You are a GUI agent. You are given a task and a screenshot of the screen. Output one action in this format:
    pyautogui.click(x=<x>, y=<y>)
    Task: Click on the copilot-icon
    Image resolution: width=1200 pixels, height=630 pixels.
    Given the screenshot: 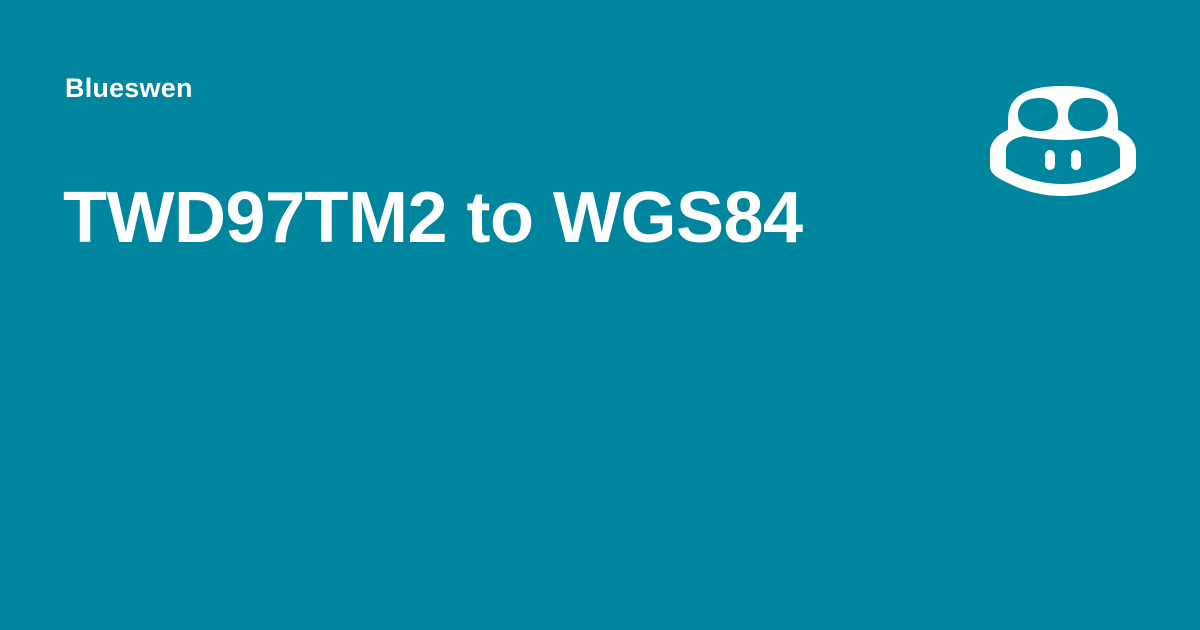 What is the action you would take?
    pyautogui.click(x=1063, y=141)
    